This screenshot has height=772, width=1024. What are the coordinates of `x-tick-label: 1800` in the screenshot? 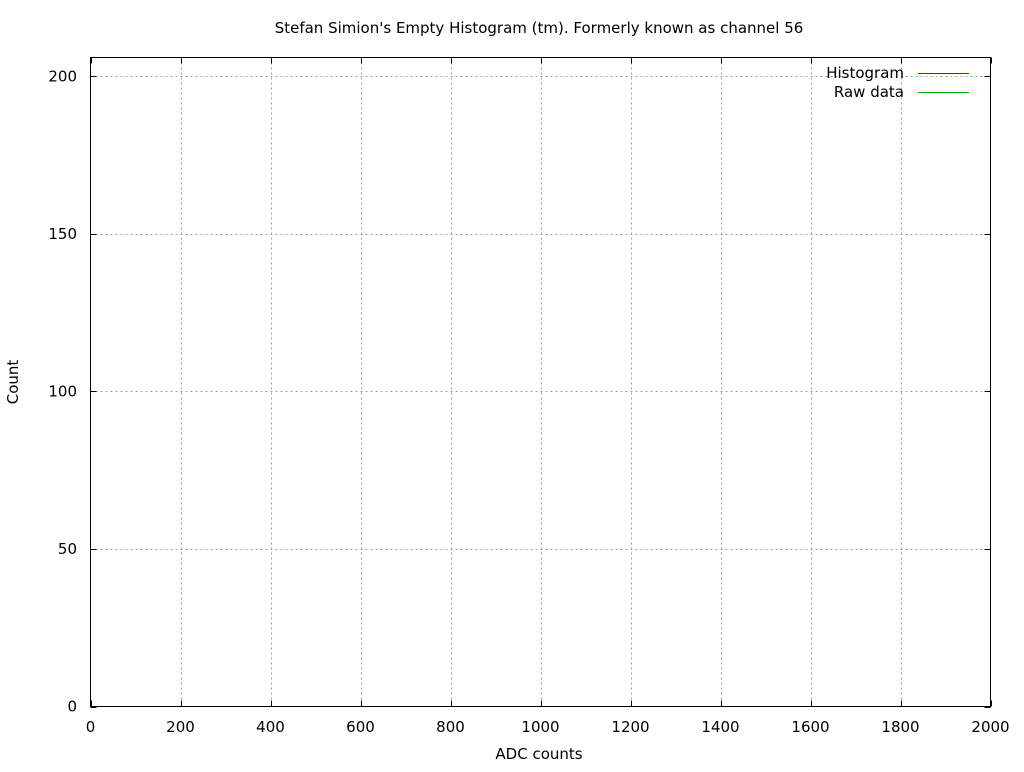 It's located at (900, 727).